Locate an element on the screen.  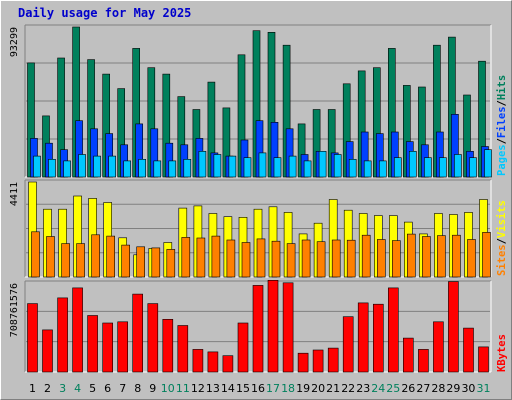
legend-panel-1: Pages/Files/Hits is located at coordinates (502, 125).